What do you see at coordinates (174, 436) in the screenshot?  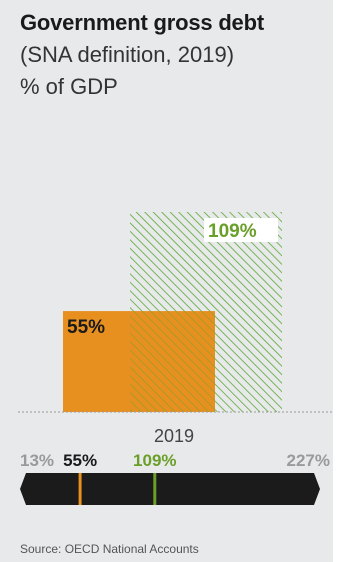 I see `x-tick-label: 2019` at bounding box center [174, 436].